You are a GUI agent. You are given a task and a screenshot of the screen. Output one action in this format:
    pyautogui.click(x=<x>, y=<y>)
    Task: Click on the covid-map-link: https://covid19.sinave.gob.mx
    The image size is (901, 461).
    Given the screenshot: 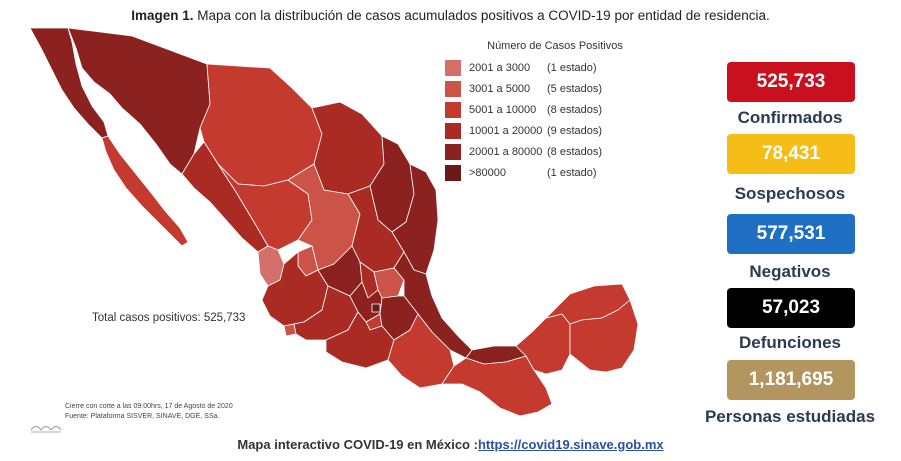 What is the action you would take?
    pyautogui.click(x=570, y=444)
    